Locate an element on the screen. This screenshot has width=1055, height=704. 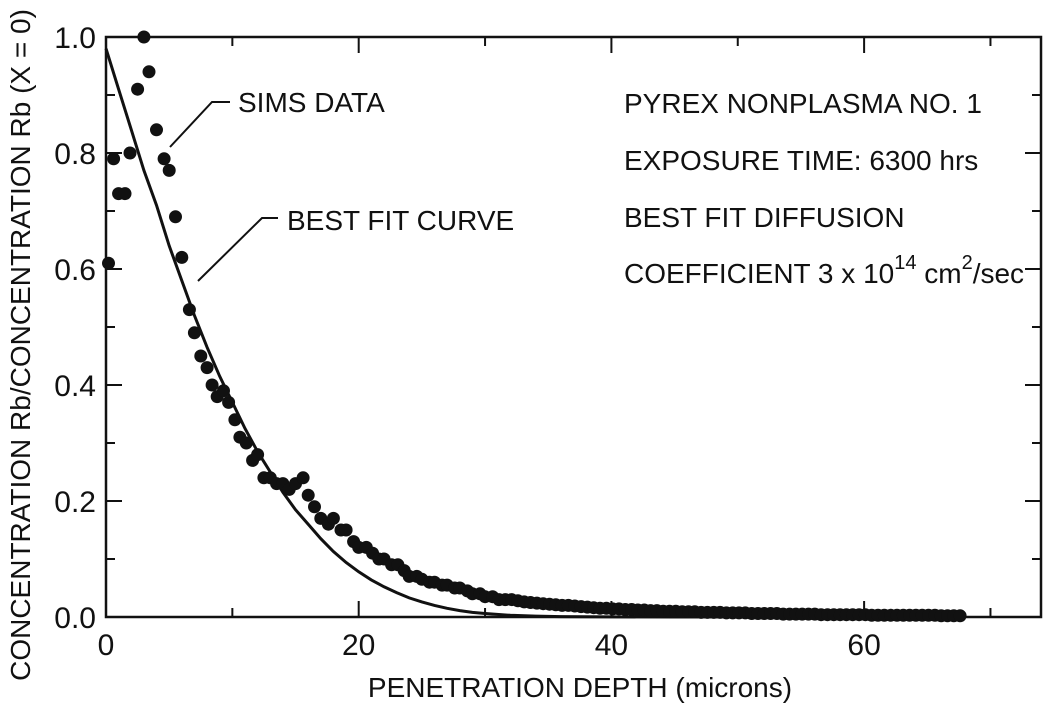
x-axis-title: PENETRATION DEPTH (microns) is located at coordinates (580, 687).